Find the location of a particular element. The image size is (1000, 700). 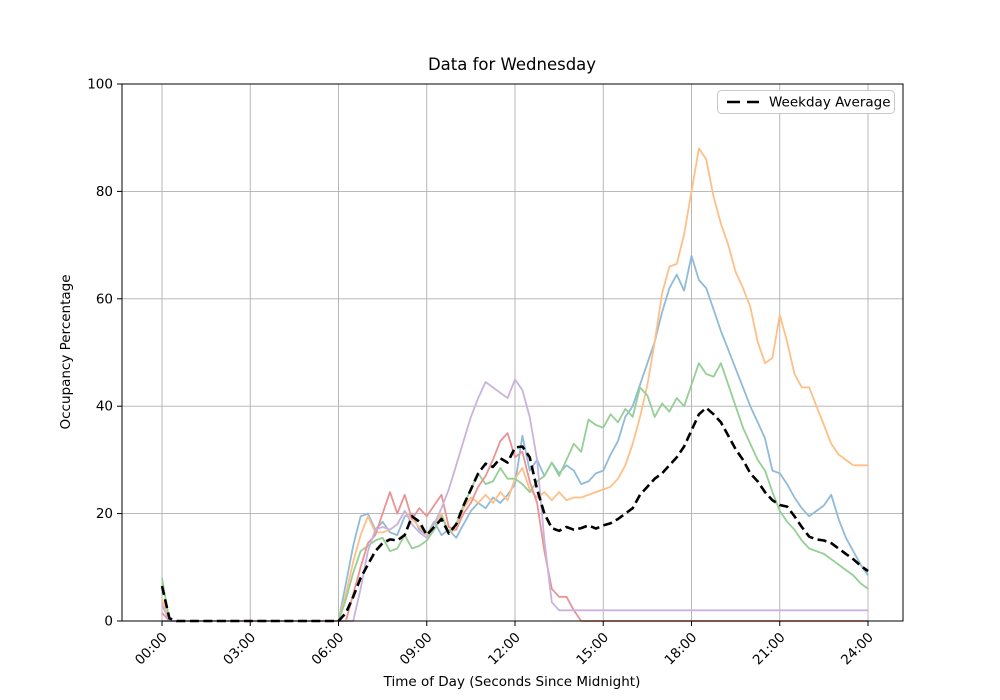

y-tick-label: 80 is located at coordinates (104, 192).